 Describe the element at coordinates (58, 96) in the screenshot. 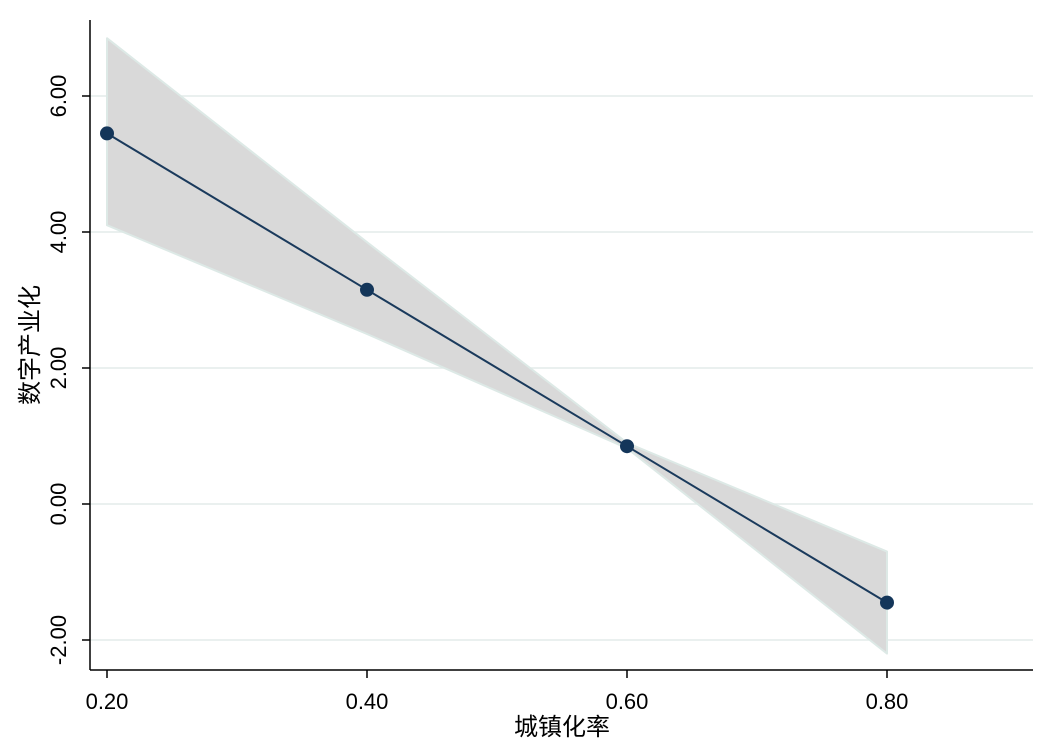

I see `y-tick-label: 6.00` at that location.